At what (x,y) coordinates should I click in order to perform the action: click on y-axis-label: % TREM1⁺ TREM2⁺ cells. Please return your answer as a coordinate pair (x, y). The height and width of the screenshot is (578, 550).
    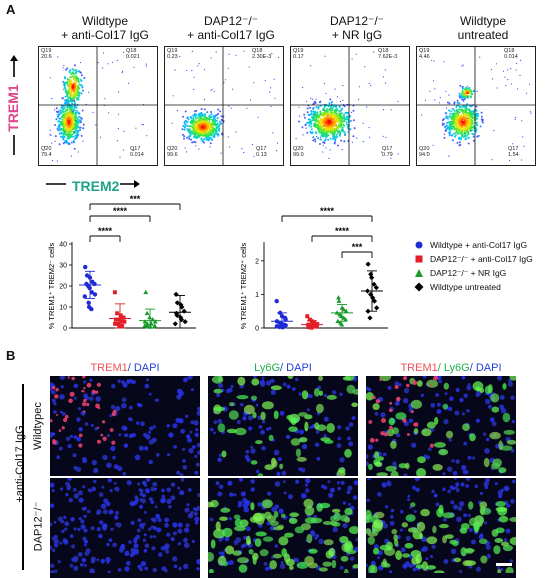
    Looking at the image, I should click on (243, 286).